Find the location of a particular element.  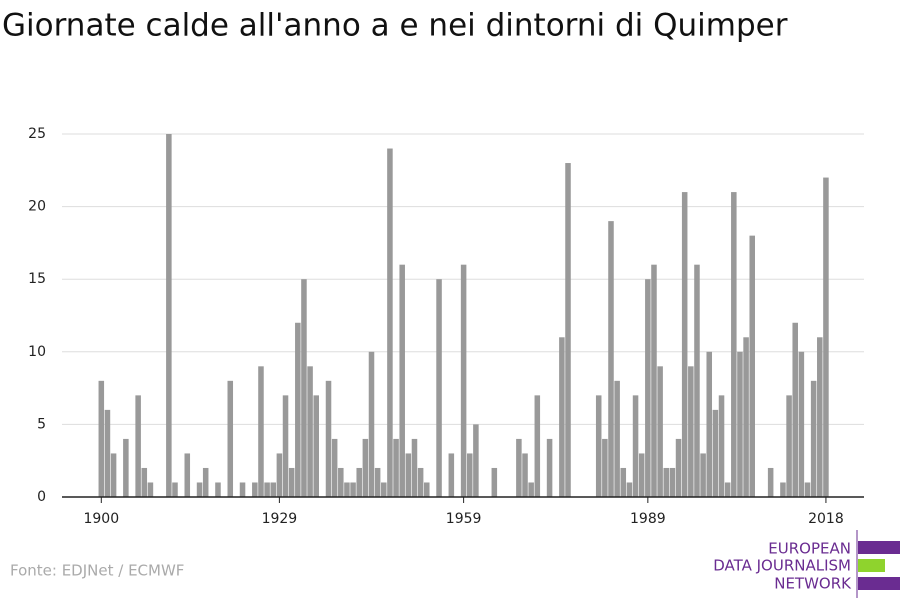

logo-text: NETWORK is located at coordinates (813, 584).